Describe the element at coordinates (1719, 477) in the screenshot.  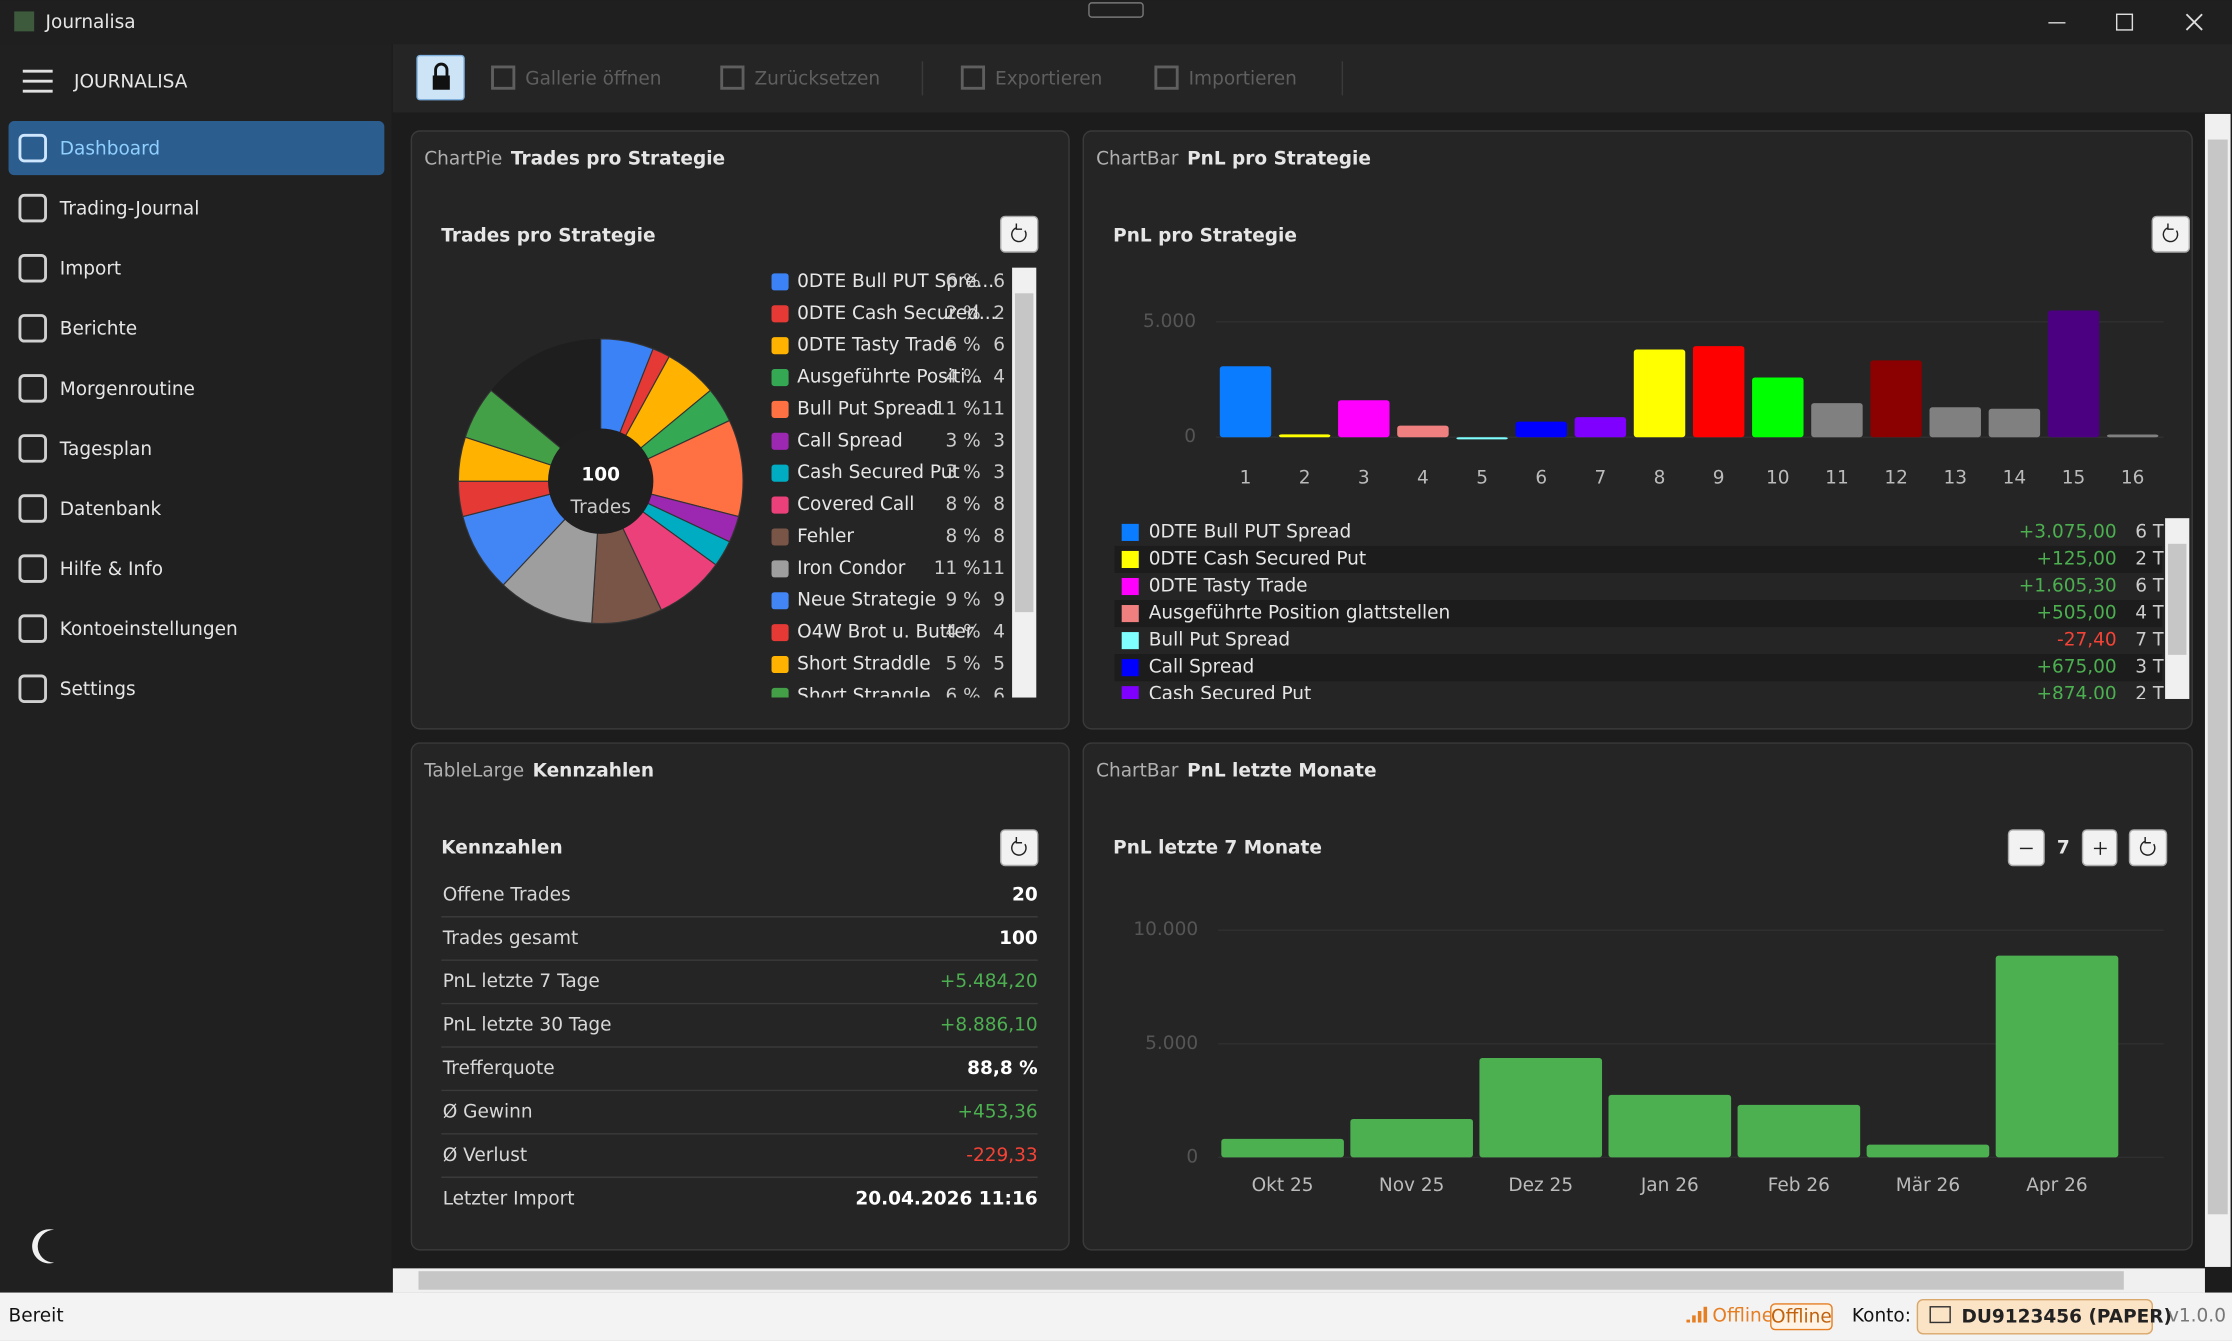
I see `x-tick-label: 9` at that location.